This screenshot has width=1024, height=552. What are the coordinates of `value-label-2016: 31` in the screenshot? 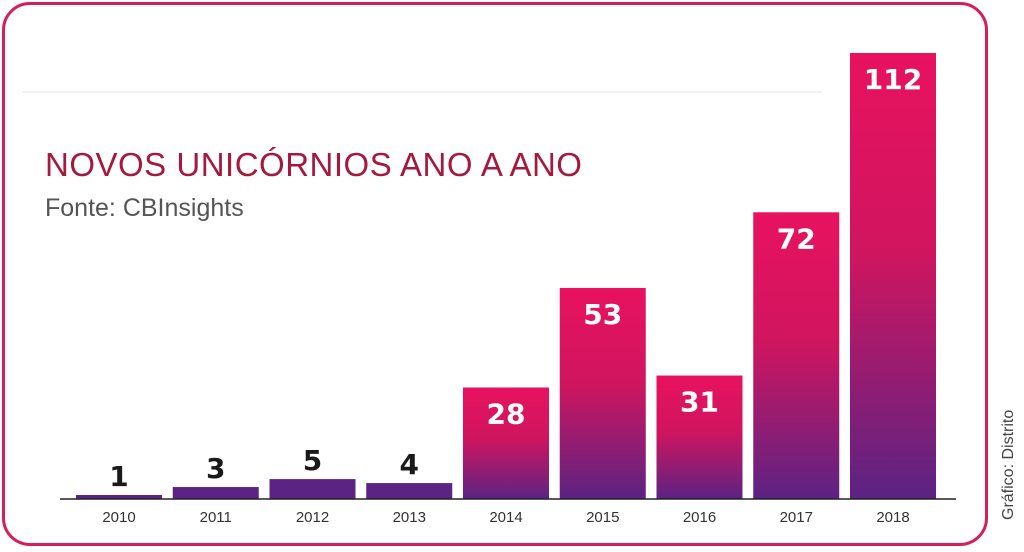 It's located at (699, 402).